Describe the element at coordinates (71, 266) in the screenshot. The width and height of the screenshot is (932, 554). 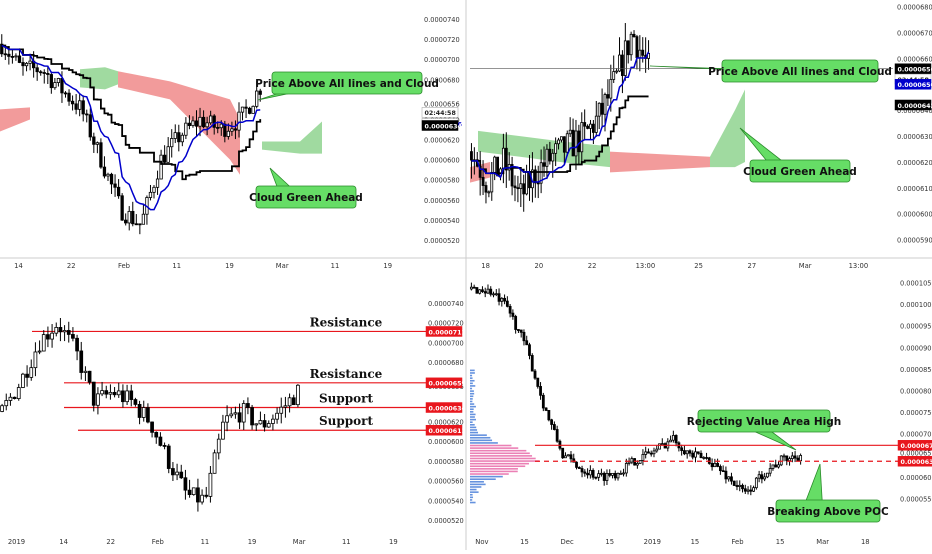
I see `x-tick-label: 22` at that location.